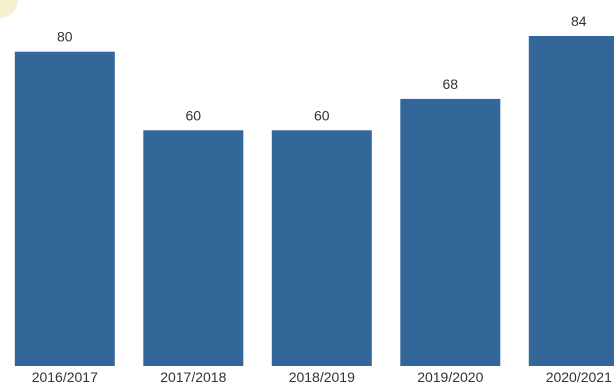  Describe the element at coordinates (451, 84) in the screenshot. I see `value-label: 68` at that location.